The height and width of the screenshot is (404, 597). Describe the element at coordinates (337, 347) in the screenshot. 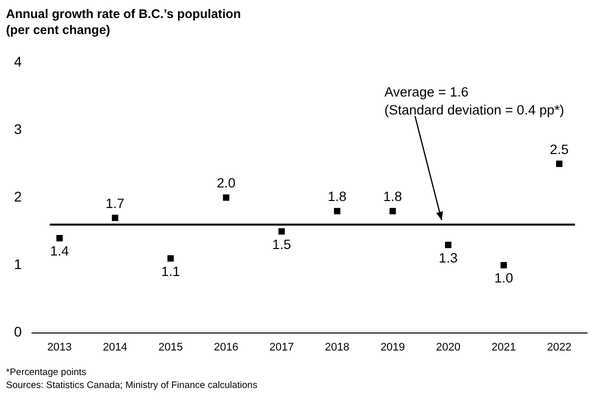

I see `x-tick-label: 2018` at that location.